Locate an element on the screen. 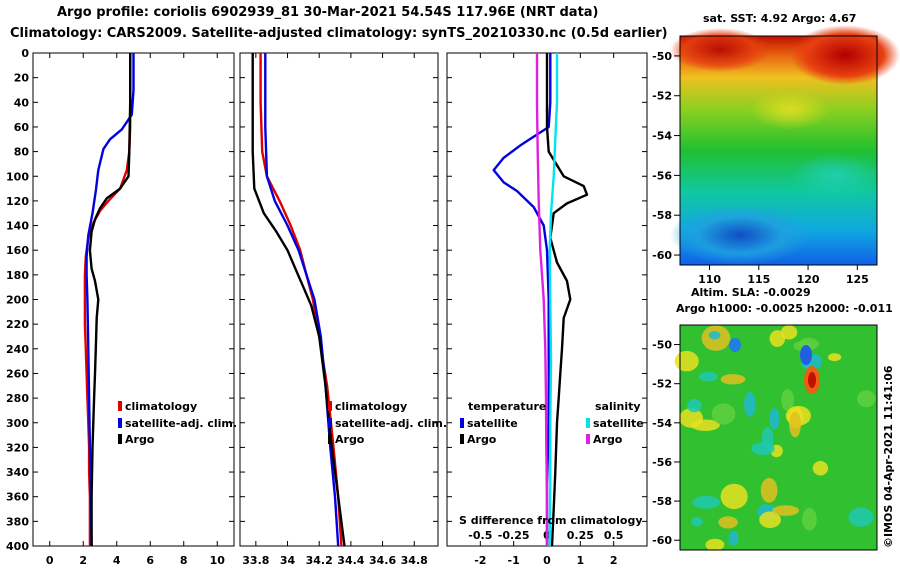  sla-map-title: Altim. SLA: -0.0029 is located at coordinates (751, 292).